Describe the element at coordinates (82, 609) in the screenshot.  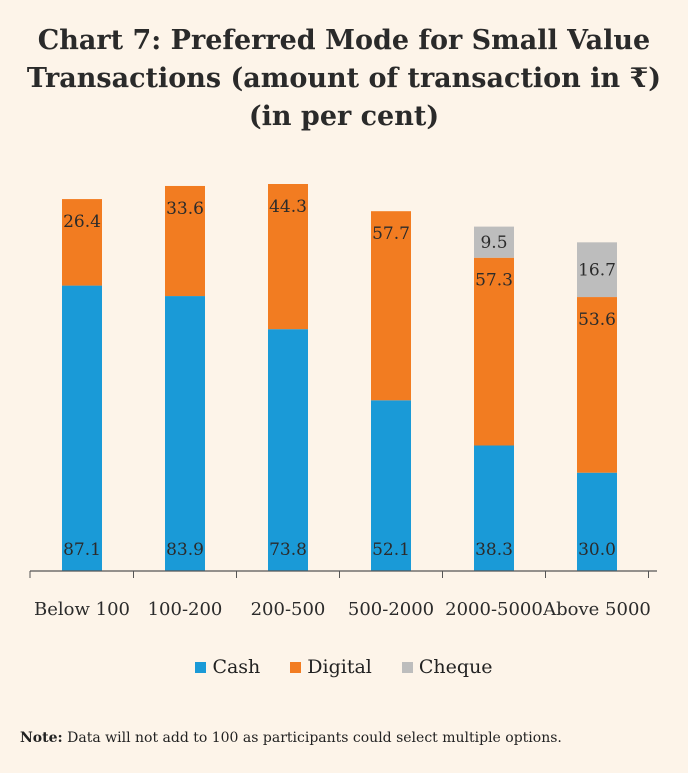
I see `x-tick-label-1: Below 100` at that location.